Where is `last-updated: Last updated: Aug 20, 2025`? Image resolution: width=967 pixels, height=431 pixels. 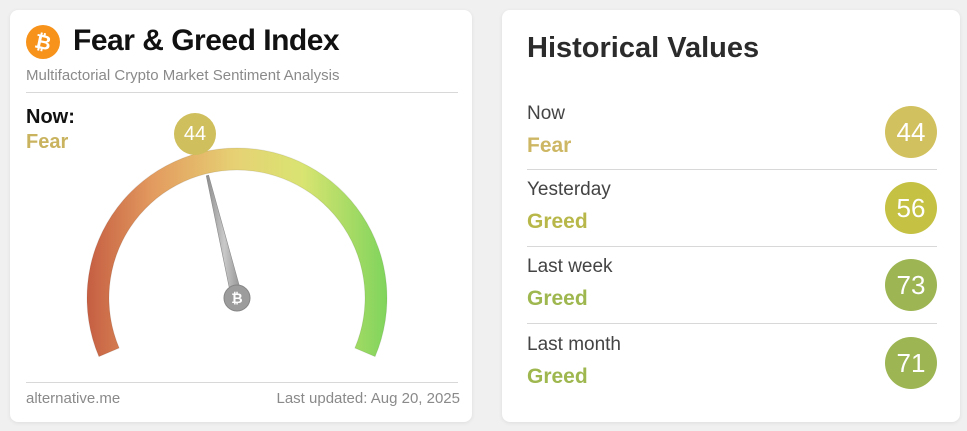 last-updated: Last updated: Aug 20, 2025 is located at coordinates (368, 398).